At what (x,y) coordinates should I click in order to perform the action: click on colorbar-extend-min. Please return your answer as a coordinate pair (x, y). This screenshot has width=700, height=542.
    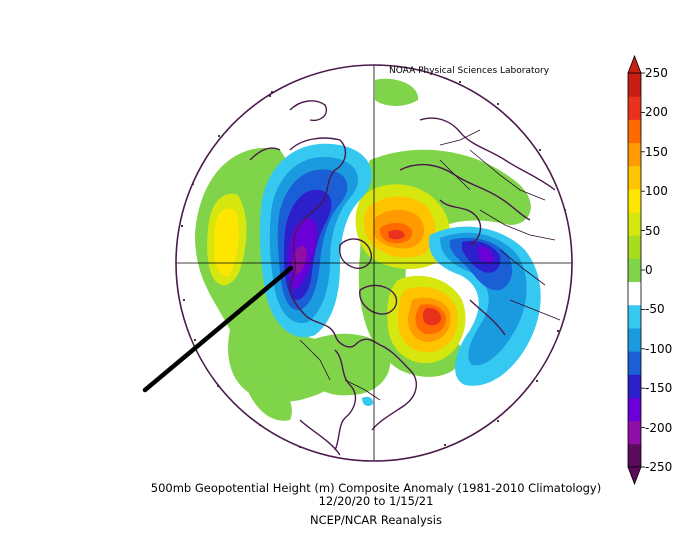
    Looking at the image, I should click on (634, 476).